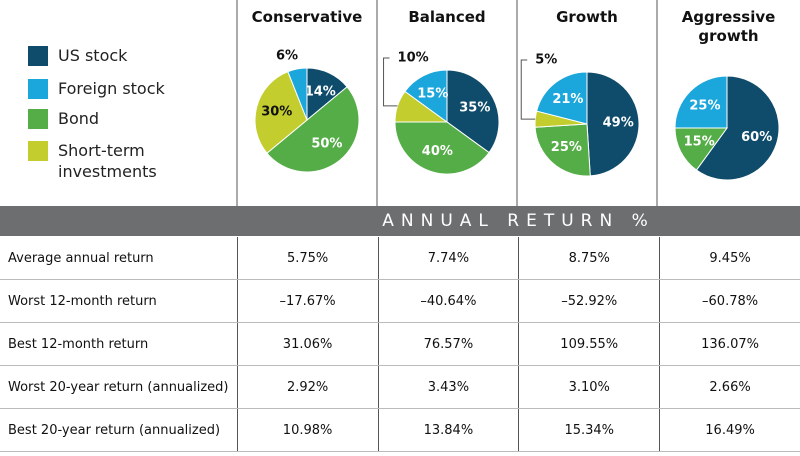 The width and height of the screenshot is (800, 456). I want to click on row-label: Best 20-year return (annualized), so click(119, 430).